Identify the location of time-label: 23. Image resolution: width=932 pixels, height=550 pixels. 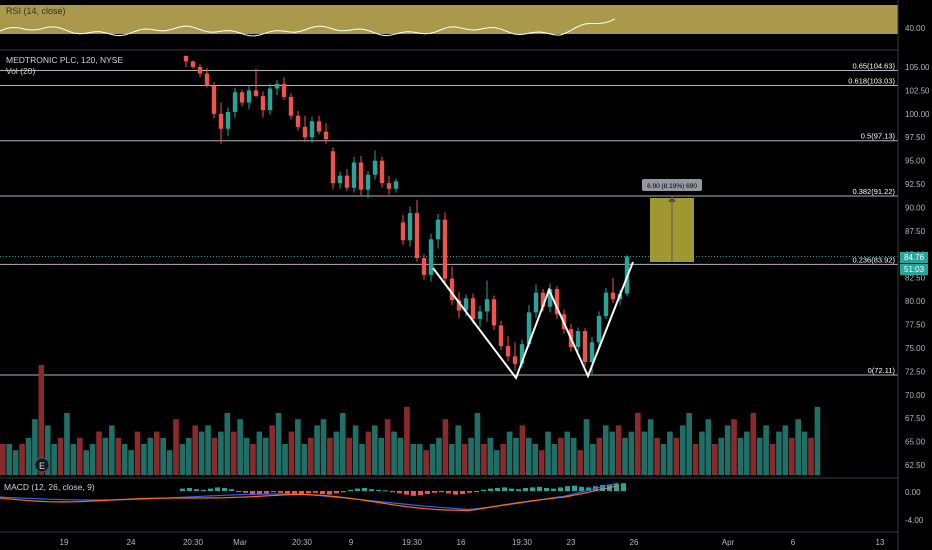
(571, 542).